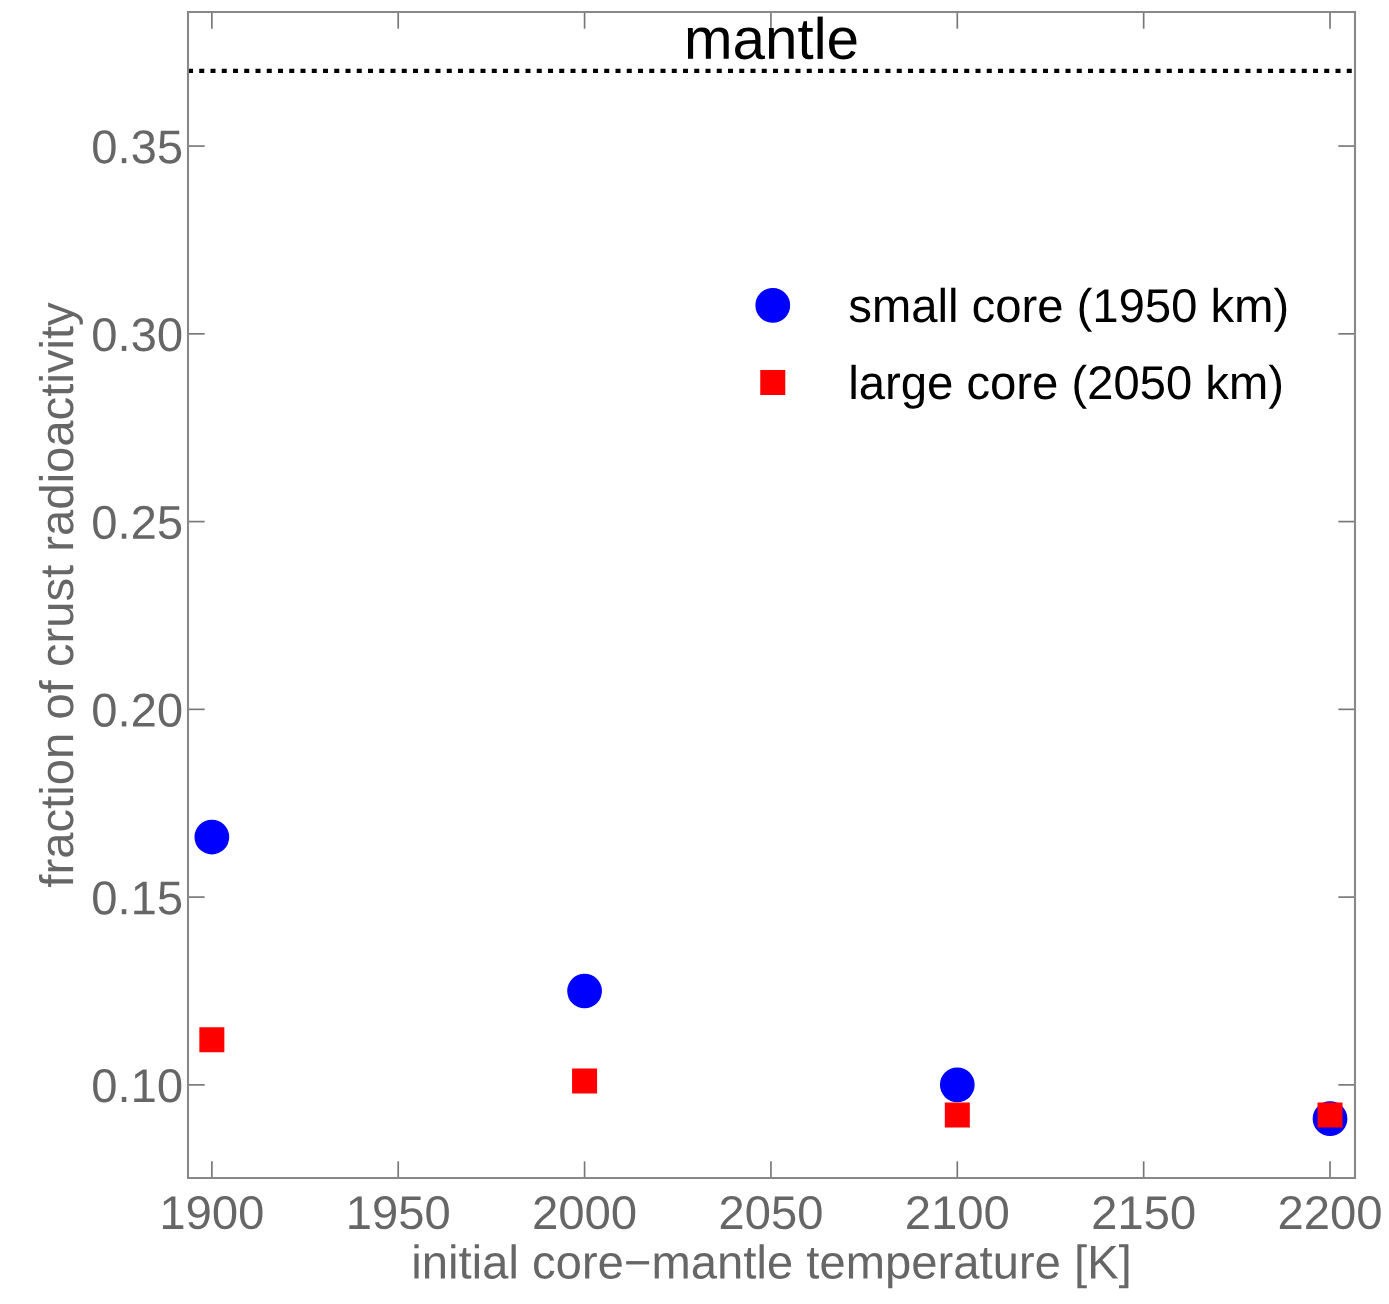  What do you see at coordinates (212, 1212) in the screenshot?
I see `x-tick-label: 1900` at bounding box center [212, 1212].